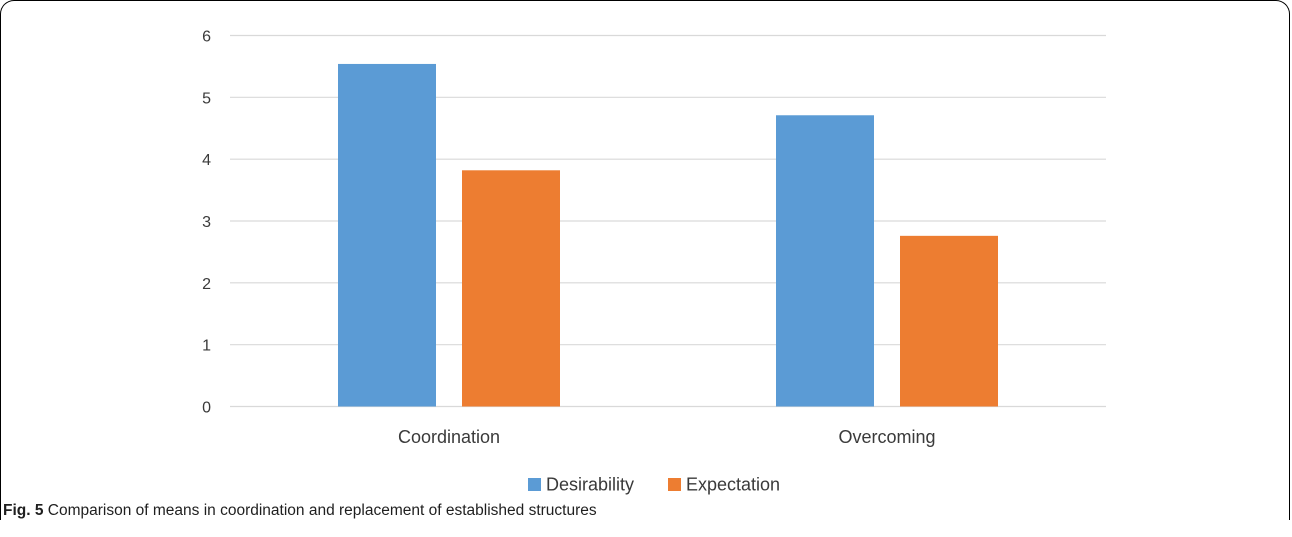  Describe the element at coordinates (387, 235) in the screenshot. I see `bar-coordination-desirability` at that location.